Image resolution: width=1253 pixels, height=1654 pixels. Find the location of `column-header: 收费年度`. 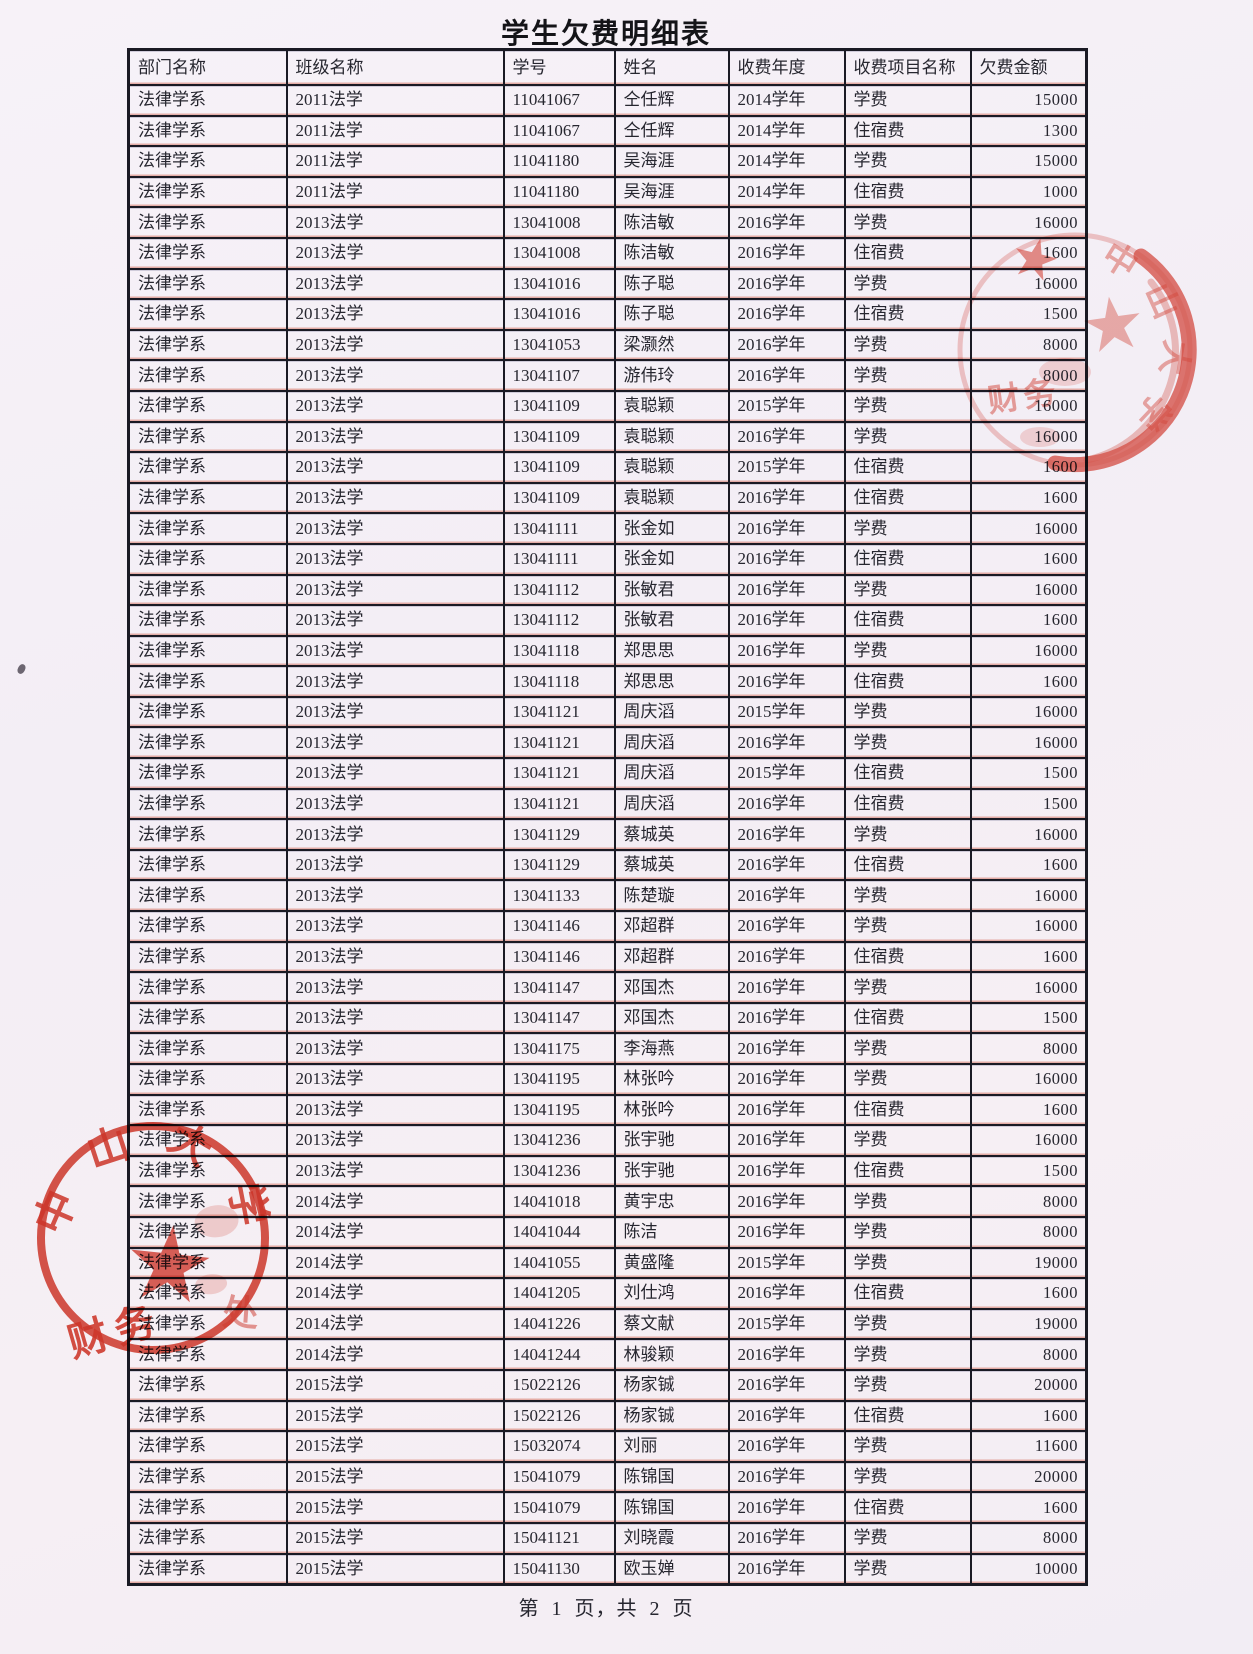

column-header: 收费年度 is located at coordinates (786, 67).